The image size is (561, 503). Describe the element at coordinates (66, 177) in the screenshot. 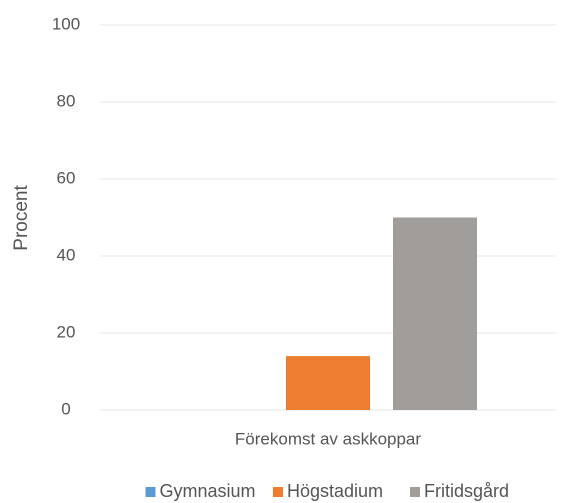

I see `y-tick-label: 60` at that location.